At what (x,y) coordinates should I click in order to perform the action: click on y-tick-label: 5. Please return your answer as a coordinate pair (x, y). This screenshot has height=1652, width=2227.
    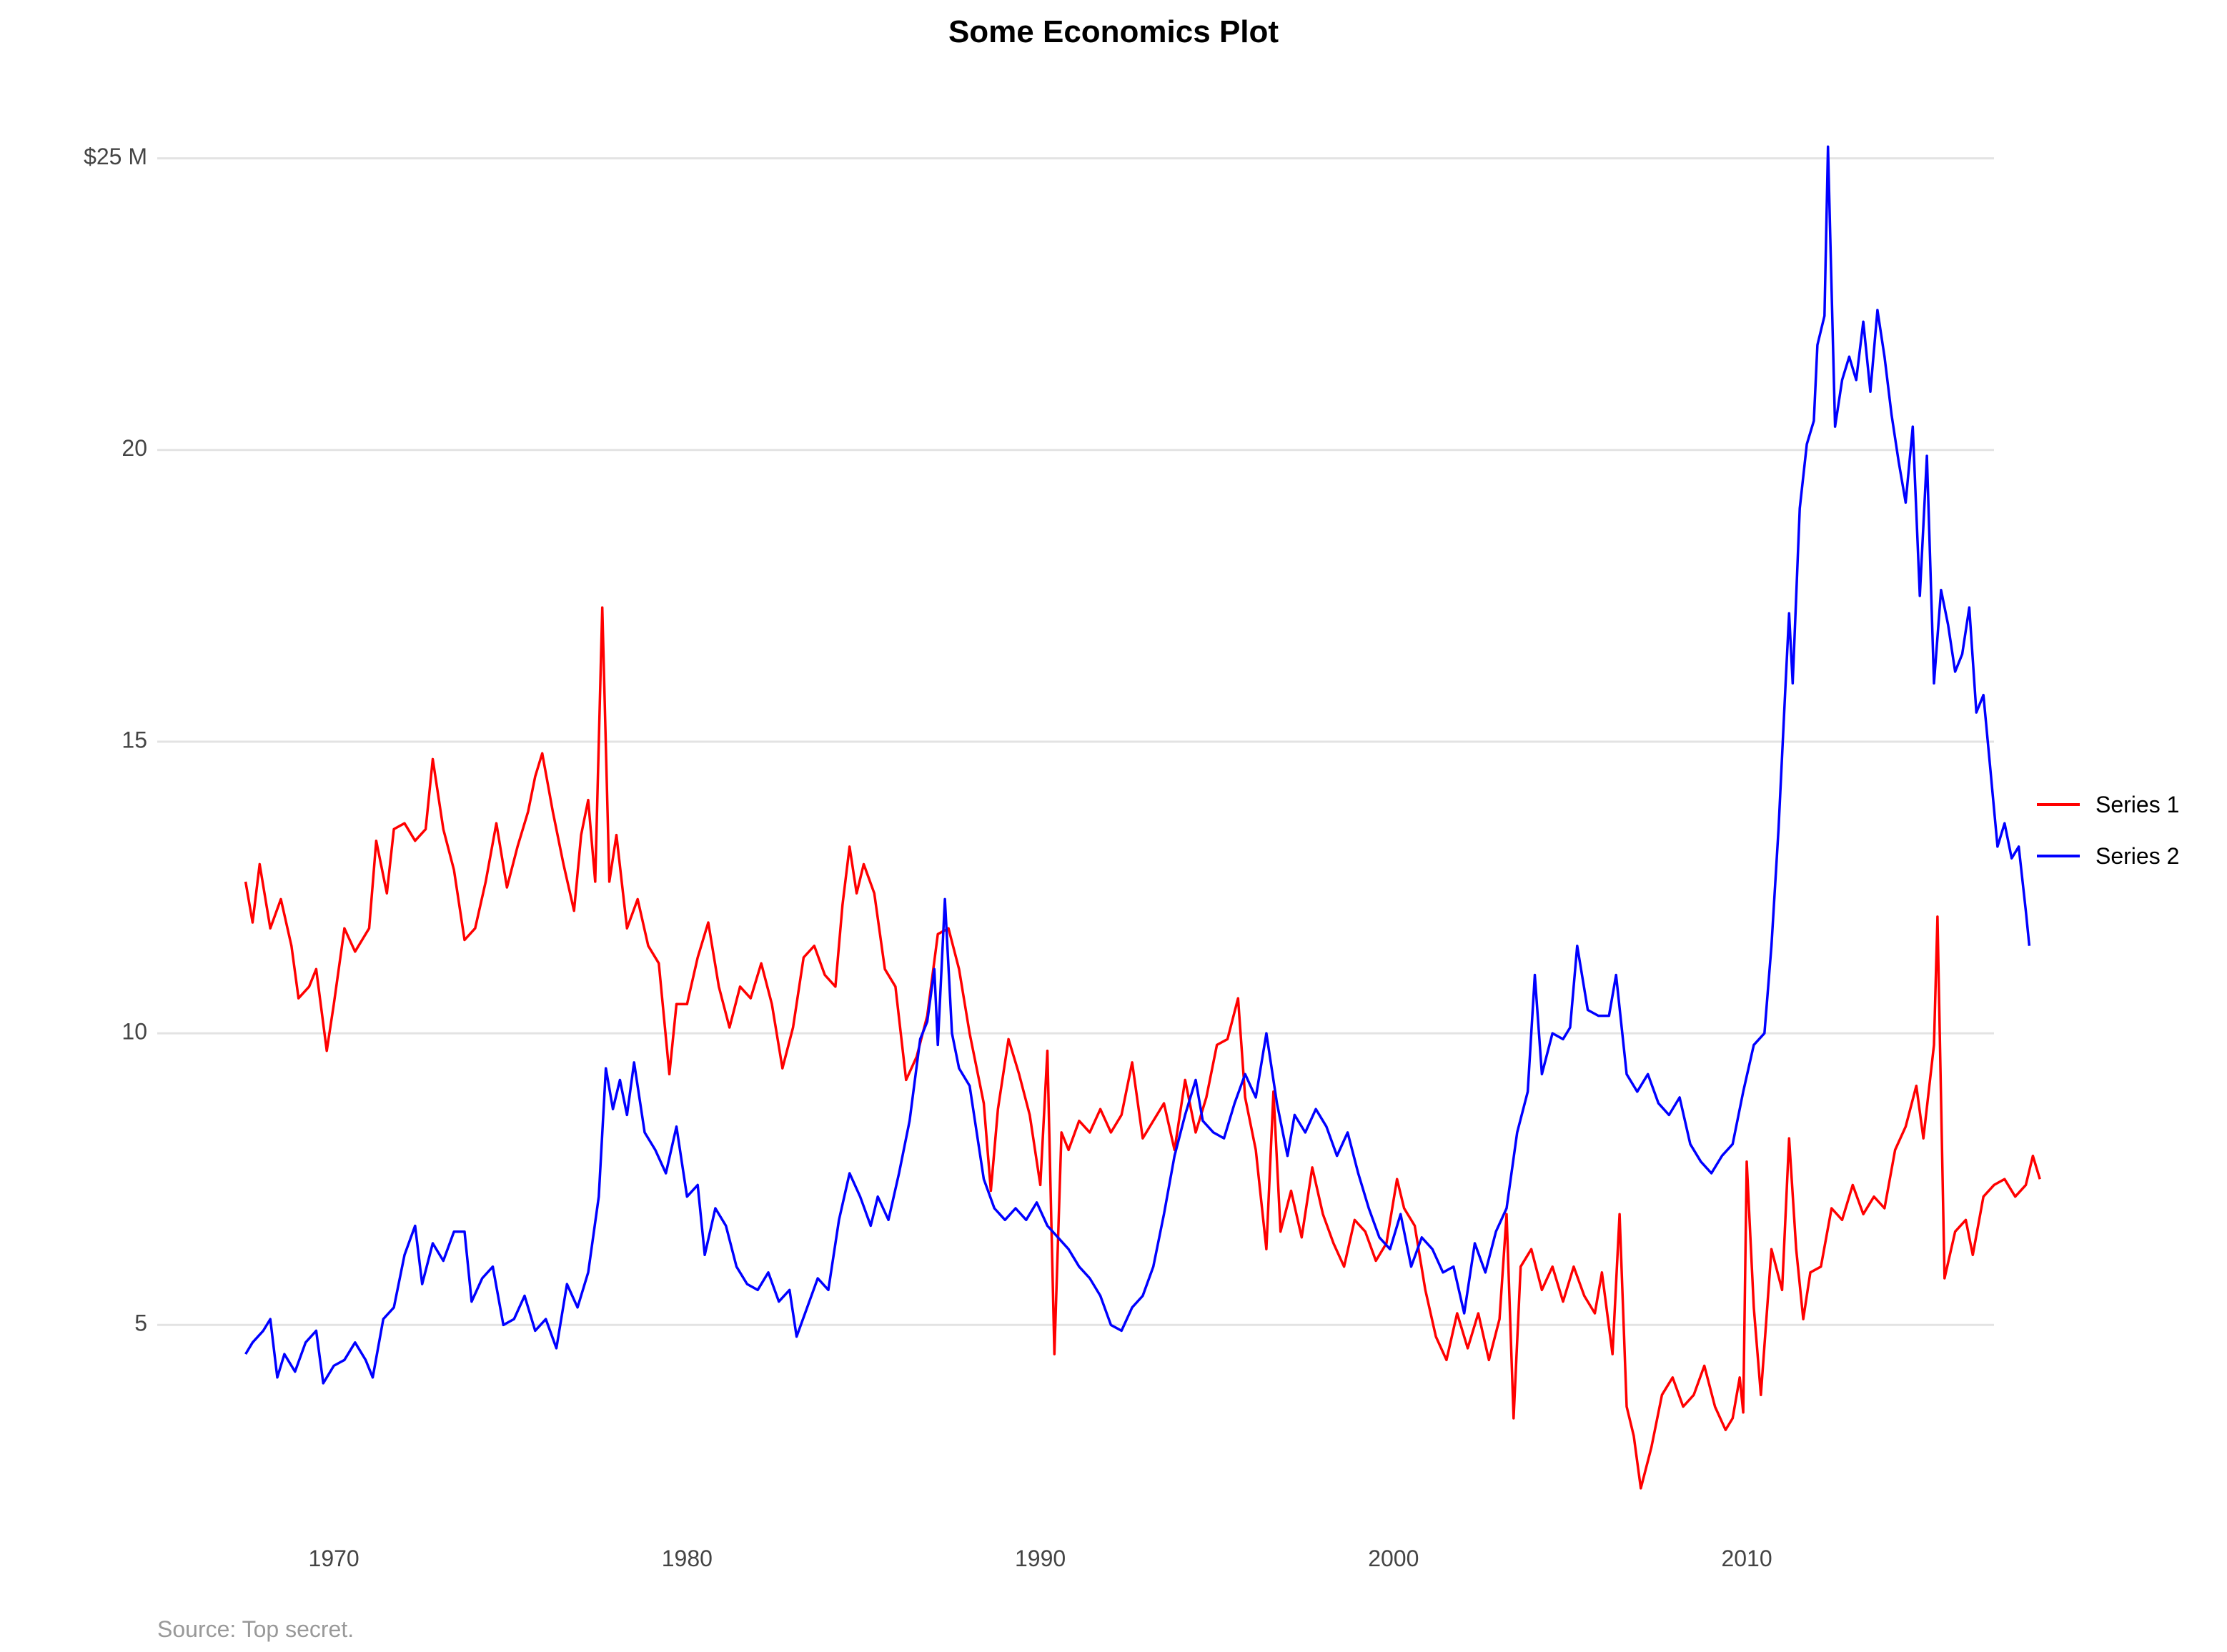
    Looking at the image, I should click on (141, 1323).